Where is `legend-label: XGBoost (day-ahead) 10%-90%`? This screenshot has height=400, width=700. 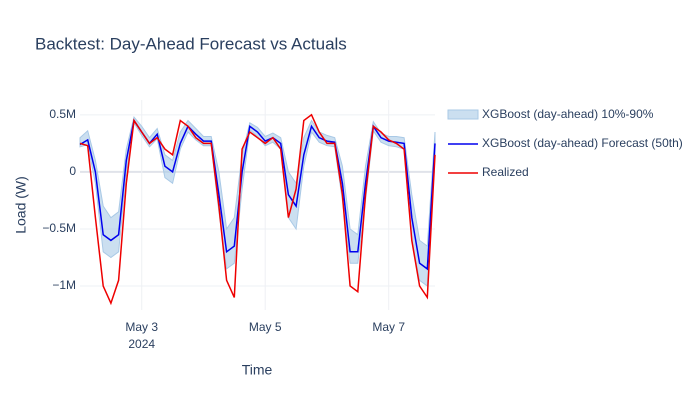 legend-label: XGBoost (day-ahead) 10%-90% is located at coordinates (568, 114).